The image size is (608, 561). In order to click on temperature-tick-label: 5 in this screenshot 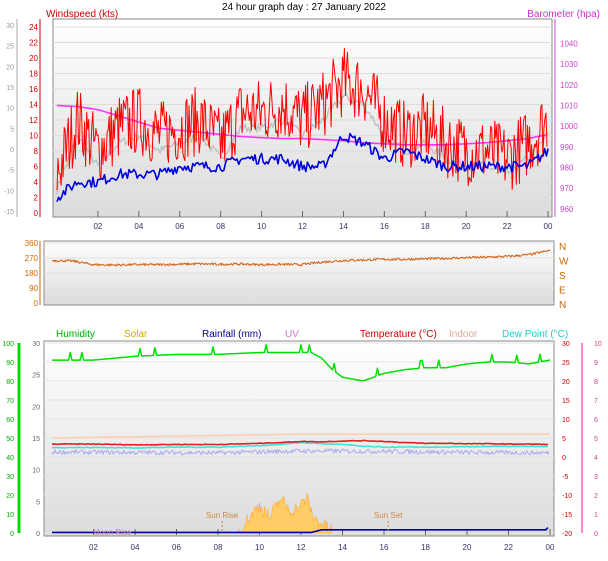, I will do `click(564, 439)`.